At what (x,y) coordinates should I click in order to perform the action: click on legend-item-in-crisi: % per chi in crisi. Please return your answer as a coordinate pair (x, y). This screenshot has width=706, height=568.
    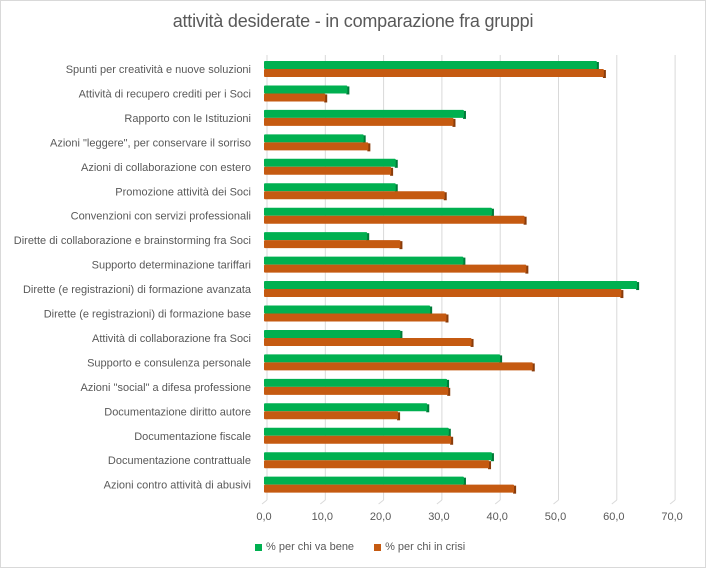
    Looking at the image, I should click on (419, 547).